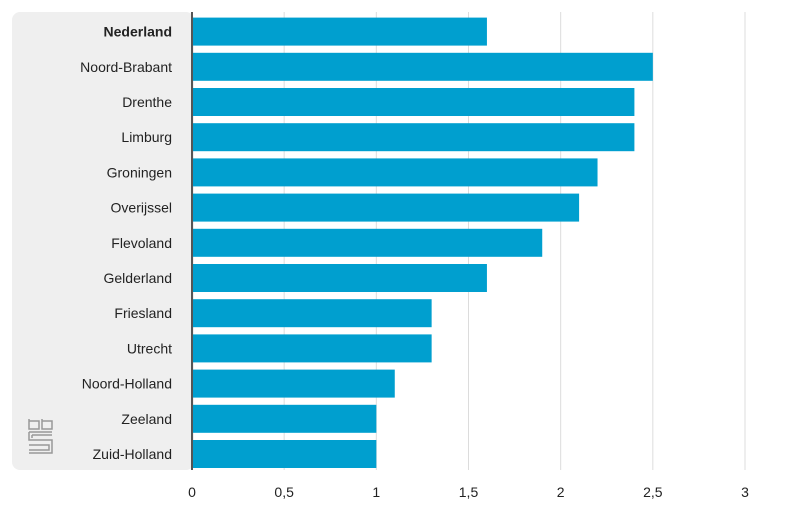  I want to click on x-tick-label: 0,5, so click(284, 492).